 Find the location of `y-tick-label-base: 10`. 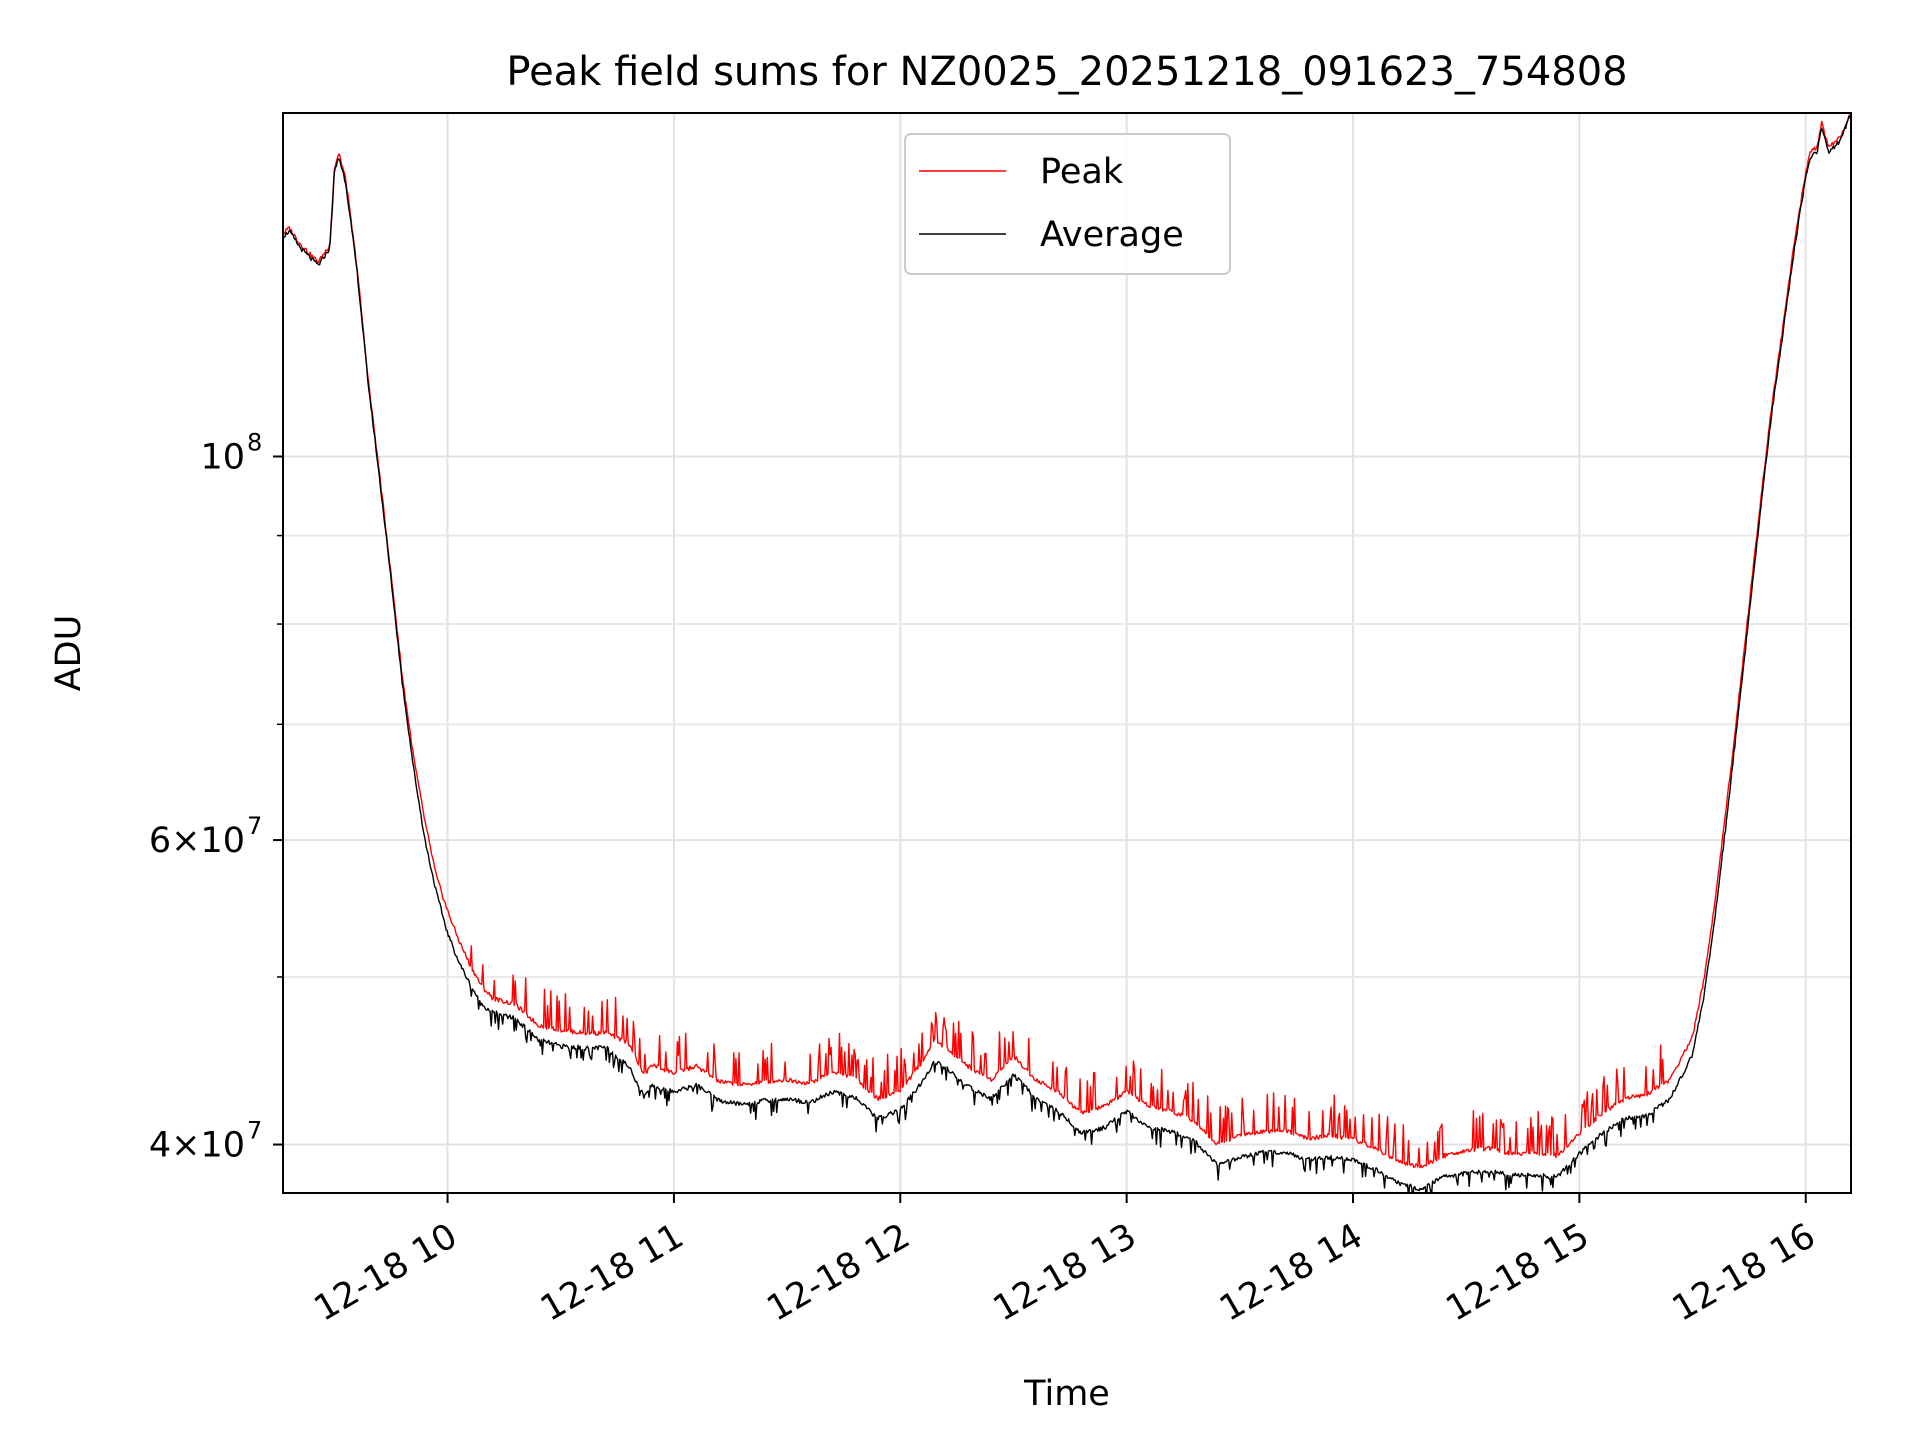

y-tick-label-base: 10 is located at coordinates (222, 457).